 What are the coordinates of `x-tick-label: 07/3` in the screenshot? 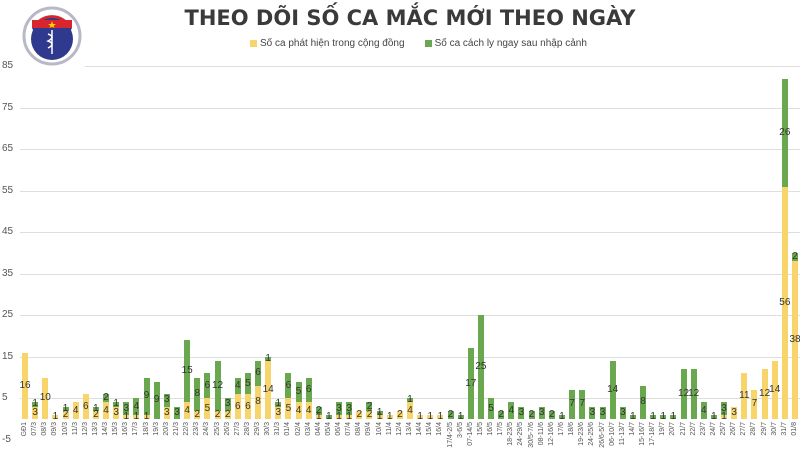 It's located at (35, 429).